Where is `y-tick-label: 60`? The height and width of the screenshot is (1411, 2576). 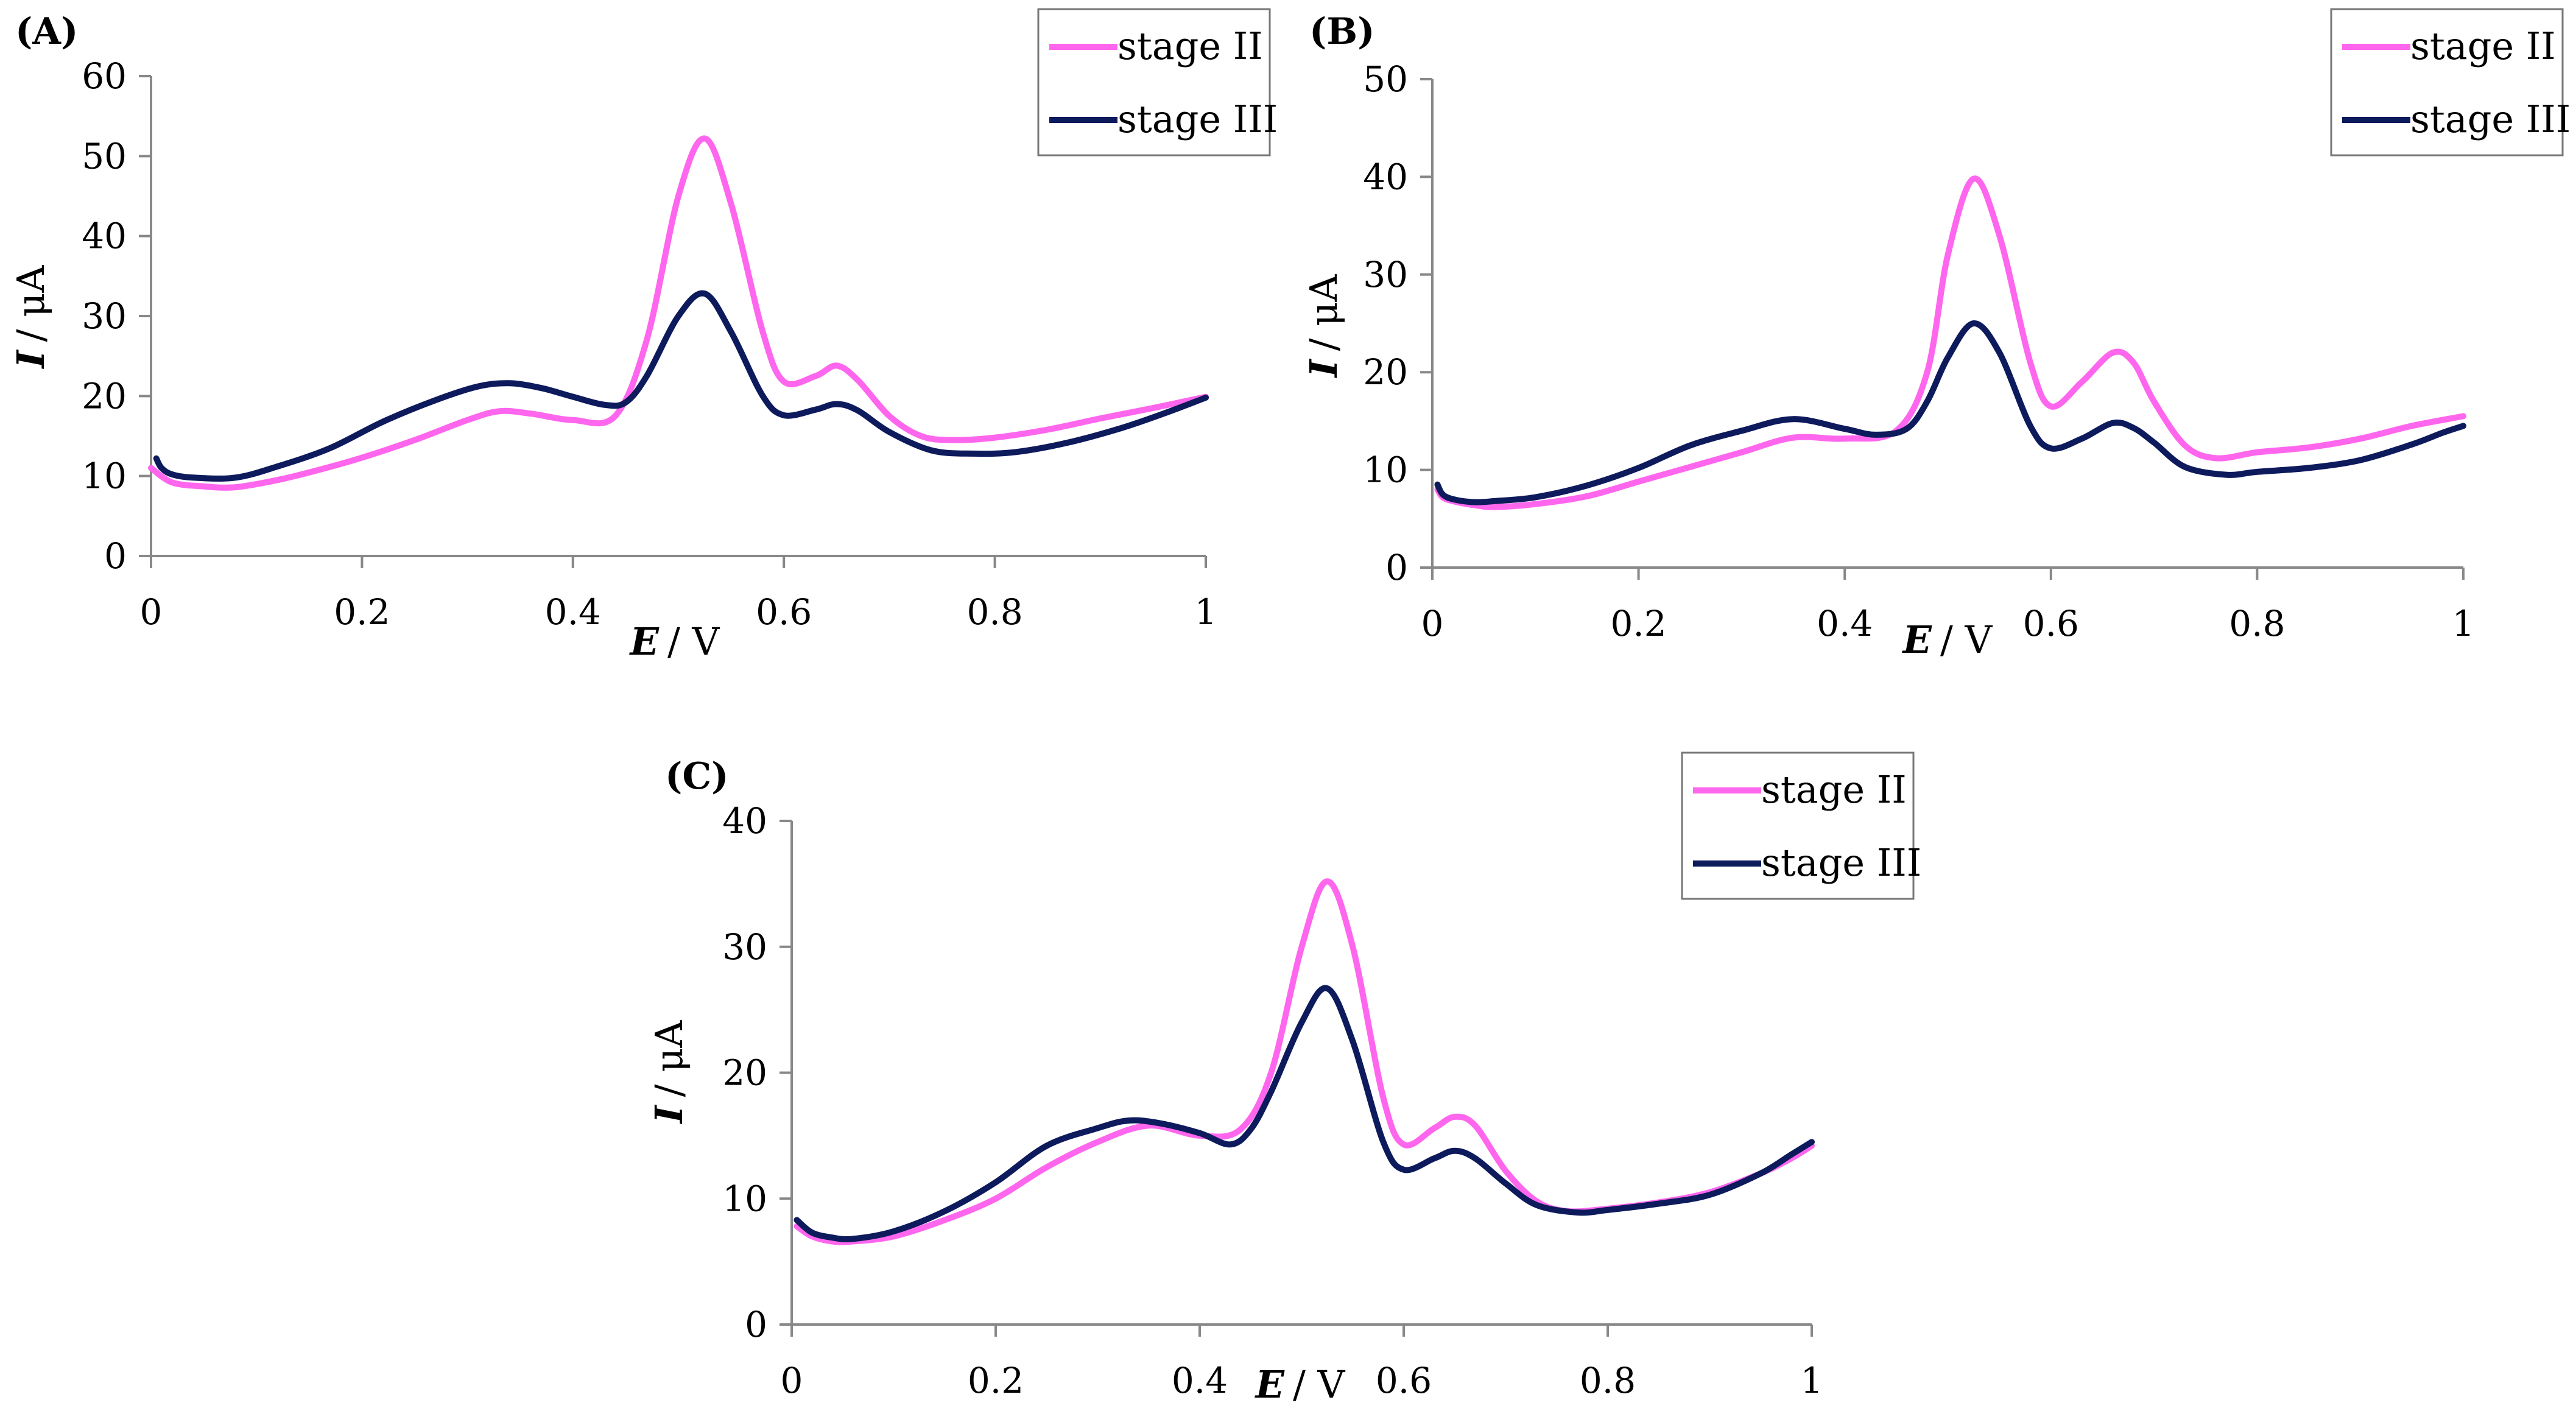
y-tick-label: 60 is located at coordinates (104, 76).